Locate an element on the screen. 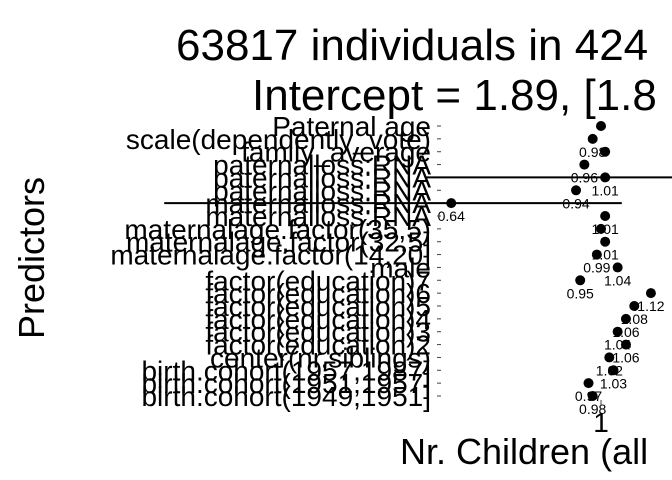 The width and height of the screenshot is (672, 480). forest-row: family_average is located at coordinates (426, 152).